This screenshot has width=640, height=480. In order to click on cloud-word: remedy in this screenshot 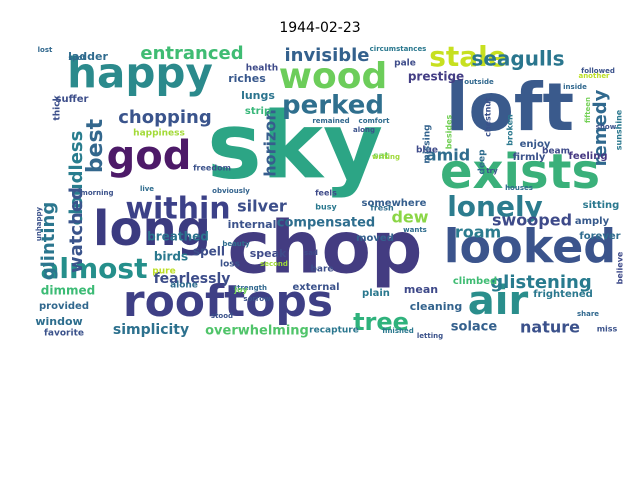, I will do `click(600, 127)`.